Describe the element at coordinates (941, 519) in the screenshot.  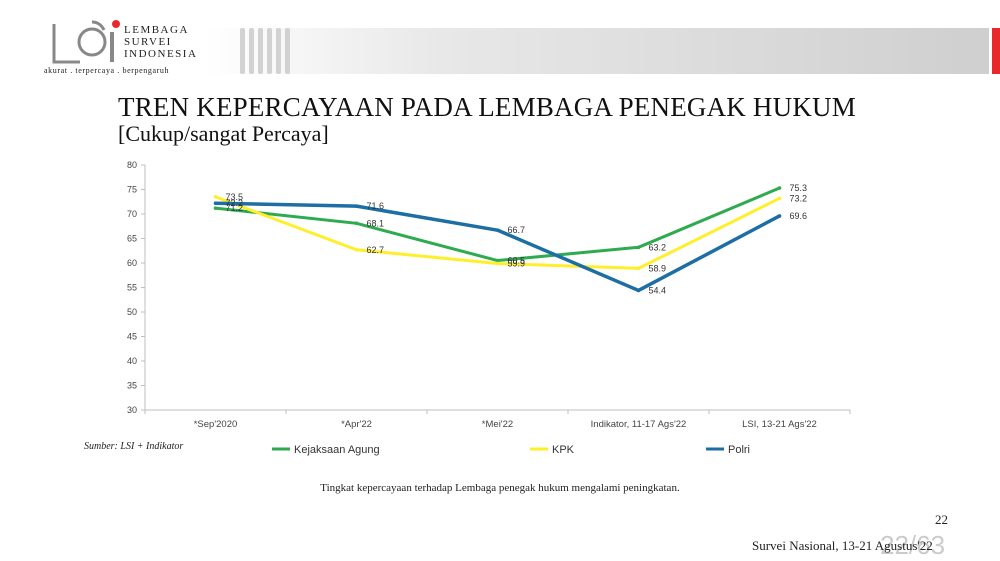
I see `page-number: 22` at that location.